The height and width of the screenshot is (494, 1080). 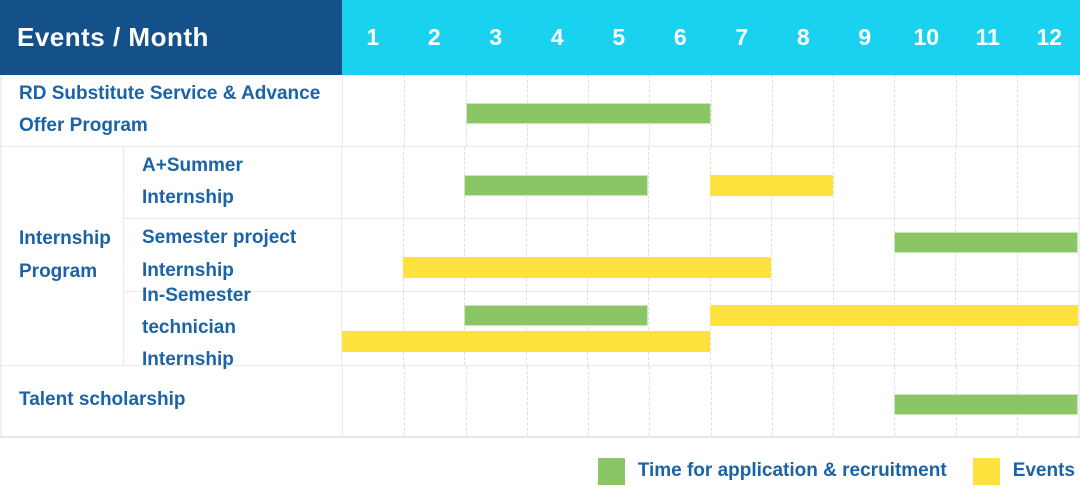 What do you see at coordinates (63, 255) in the screenshot?
I see `group-label-internship-program: Internship Program` at bounding box center [63, 255].